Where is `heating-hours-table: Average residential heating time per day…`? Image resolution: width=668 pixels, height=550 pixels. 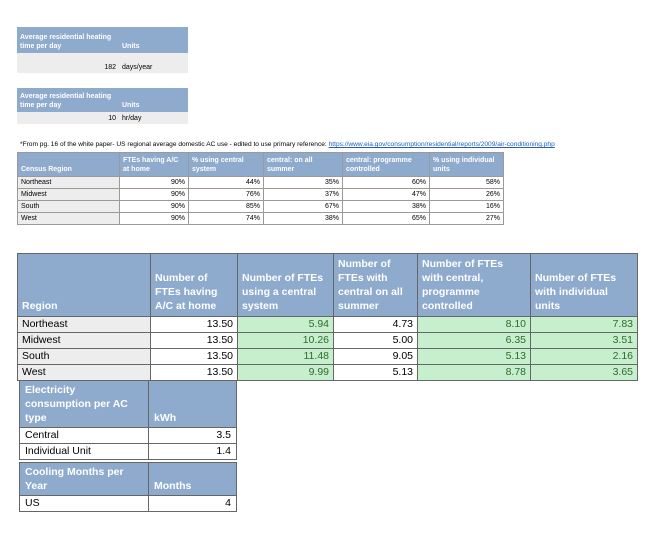 heating-hours-table: Average residential heating time per day… is located at coordinates (102, 106).